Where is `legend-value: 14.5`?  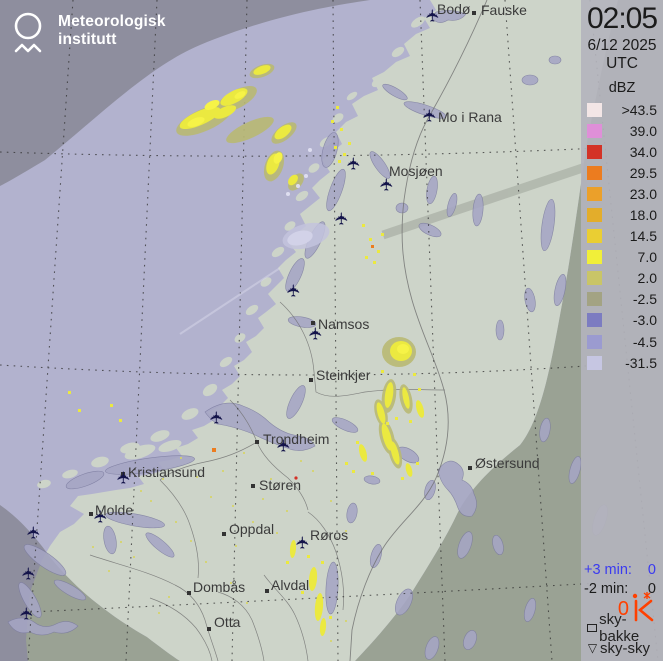
legend-value: 14.5 is located at coordinates (643, 236).